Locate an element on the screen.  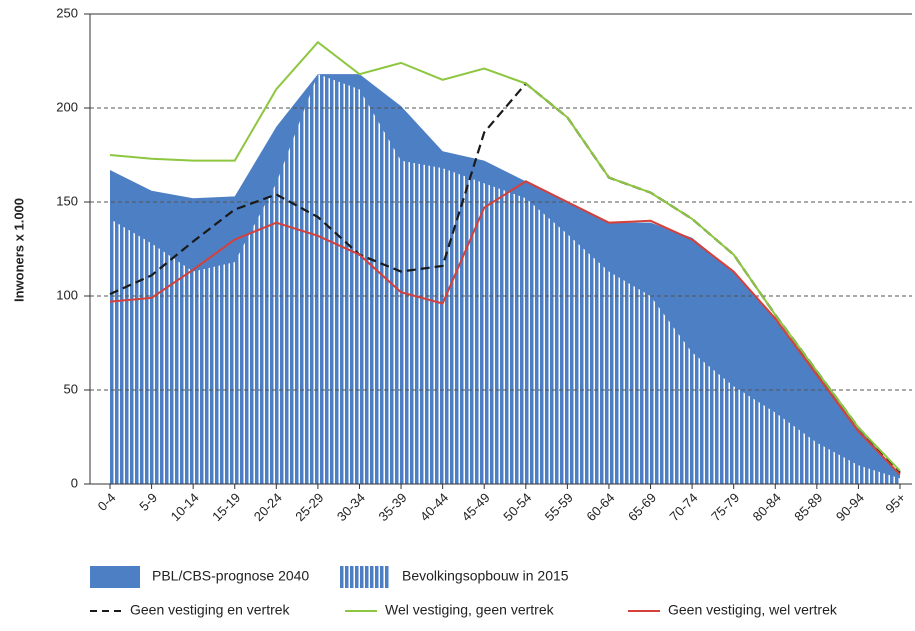
y-tick-label: 150 is located at coordinates (67, 200).